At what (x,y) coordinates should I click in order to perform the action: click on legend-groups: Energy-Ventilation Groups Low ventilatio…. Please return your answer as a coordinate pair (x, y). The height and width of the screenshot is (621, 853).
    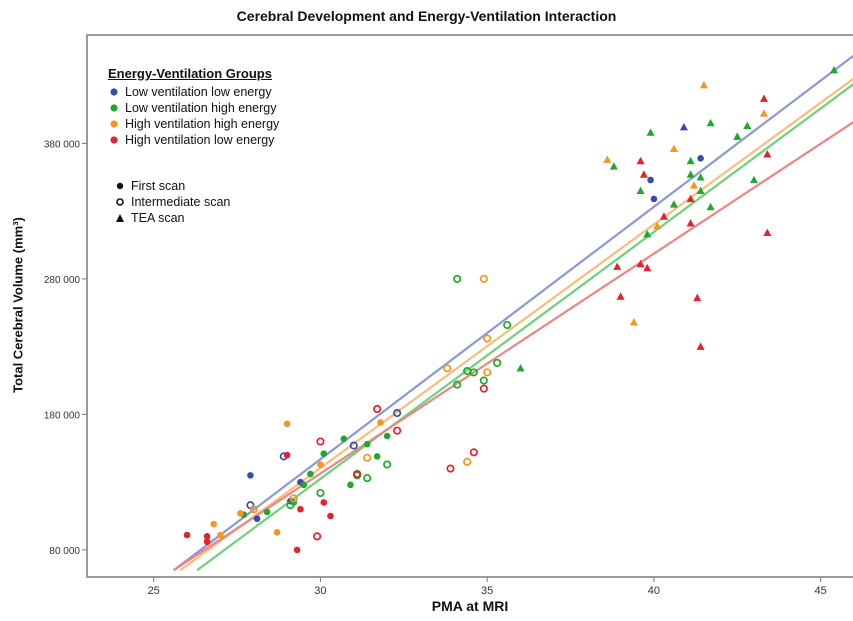
    Looking at the image, I should click on (193, 107).